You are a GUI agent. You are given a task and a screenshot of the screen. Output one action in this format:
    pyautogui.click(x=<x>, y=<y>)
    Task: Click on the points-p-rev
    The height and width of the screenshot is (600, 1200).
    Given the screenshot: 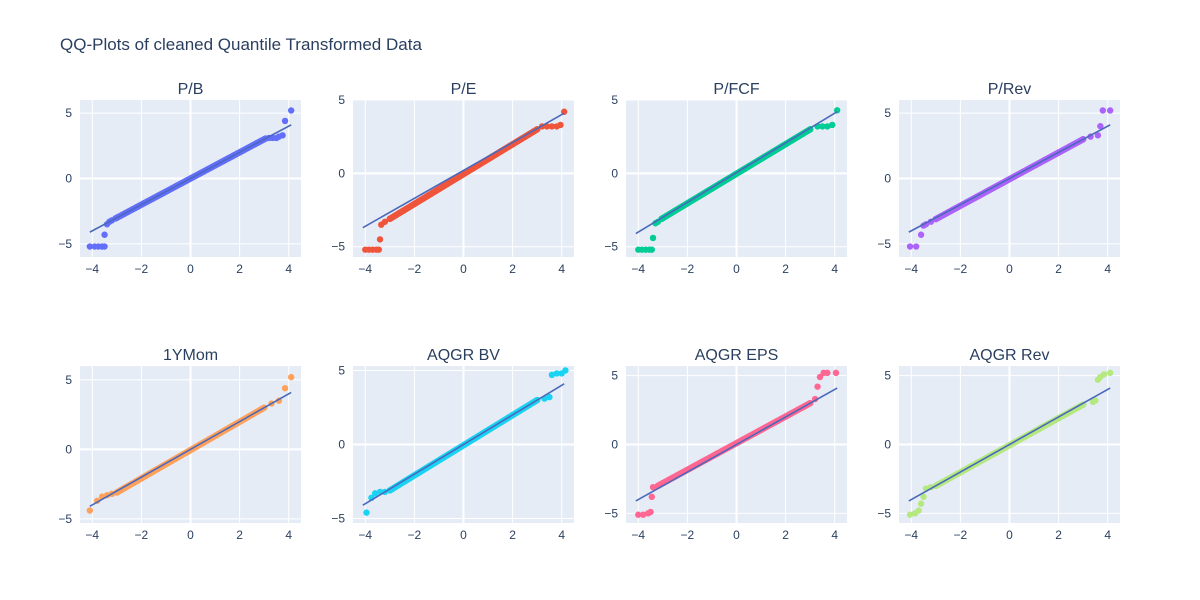 What is the action you would take?
    pyautogui.click(x=1010, y=178)
    